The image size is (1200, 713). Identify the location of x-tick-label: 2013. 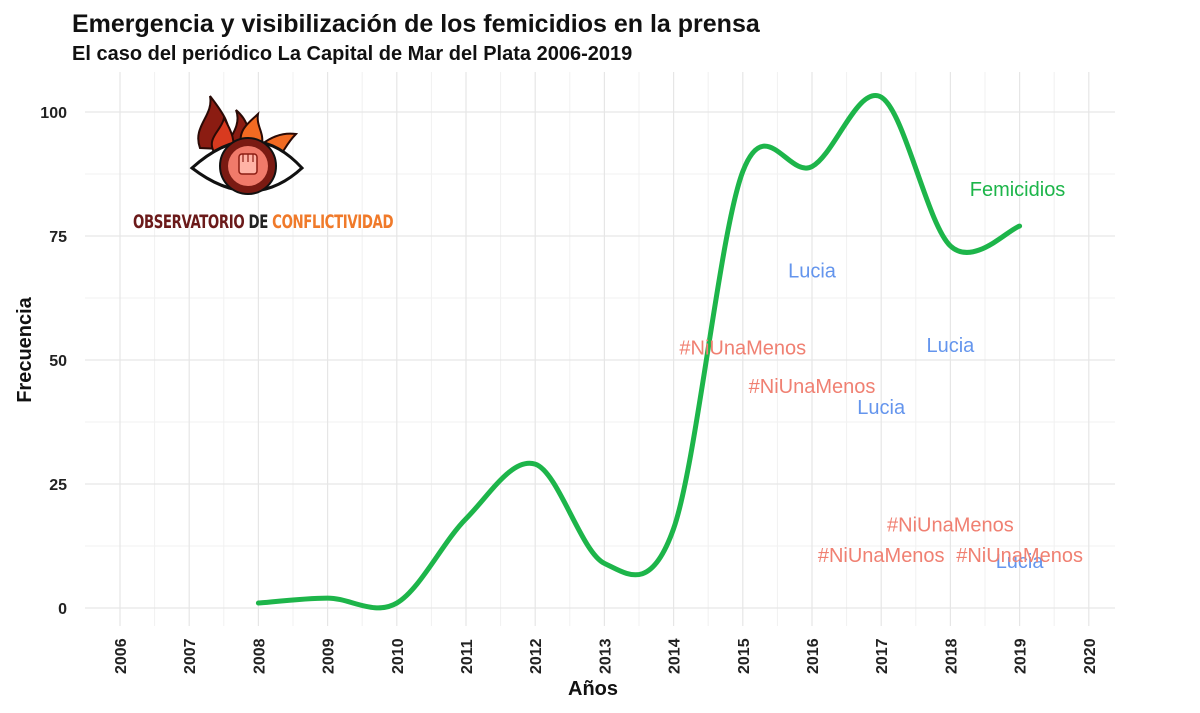
(605, 656).